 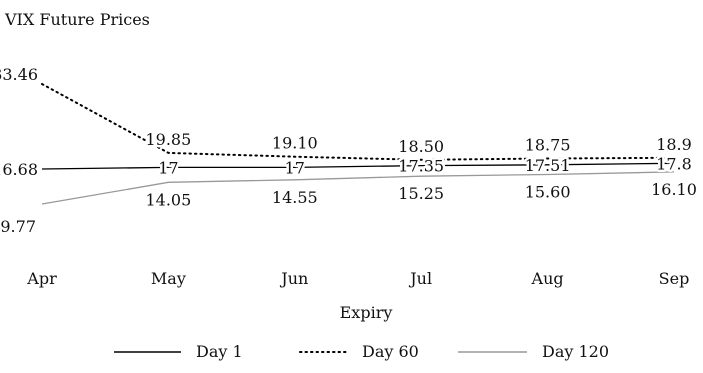 I want to click on data-label-day-1-jul: 17.35, so click(x=421, y=166).